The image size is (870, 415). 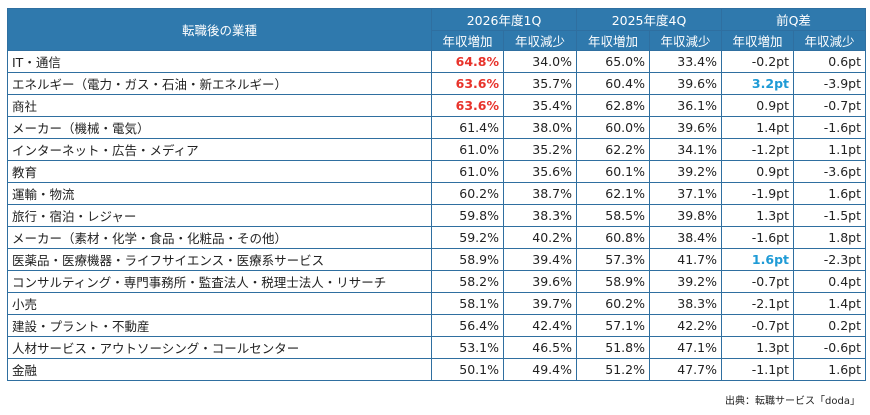 I want to click on industry-label: IT・通信, so click(x=219, y=61).